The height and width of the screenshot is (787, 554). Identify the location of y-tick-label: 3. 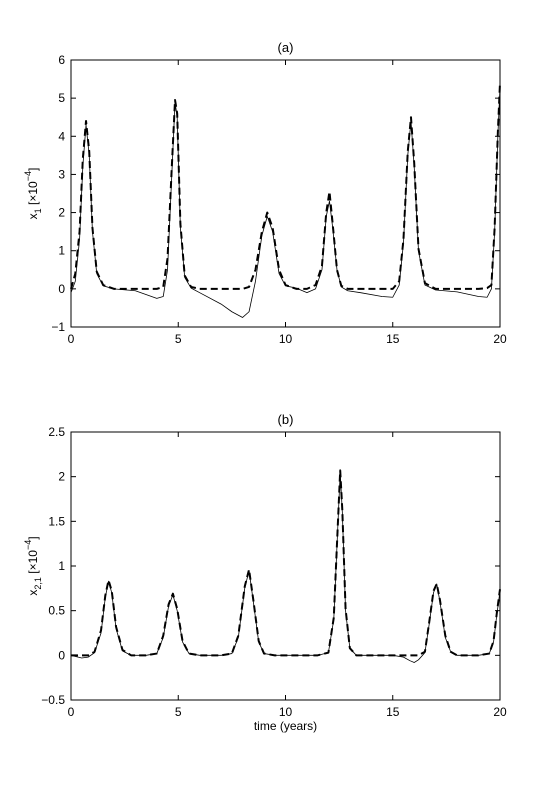
(61, 174).